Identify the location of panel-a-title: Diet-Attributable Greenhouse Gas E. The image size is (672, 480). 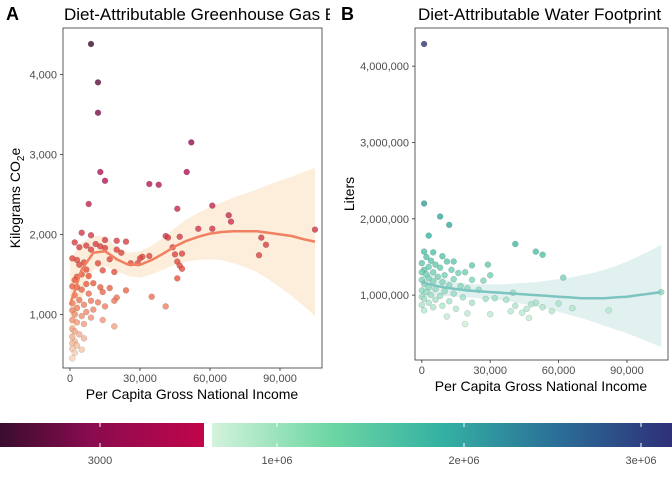
(200, 14).